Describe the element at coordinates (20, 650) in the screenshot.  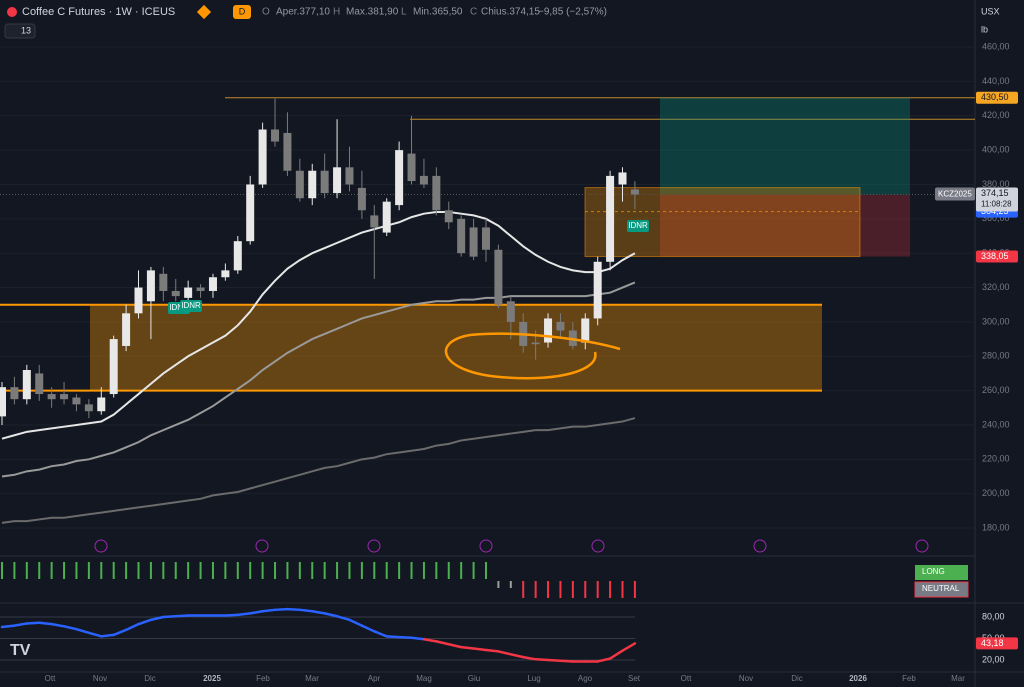
I see `logo: TV` at that location.